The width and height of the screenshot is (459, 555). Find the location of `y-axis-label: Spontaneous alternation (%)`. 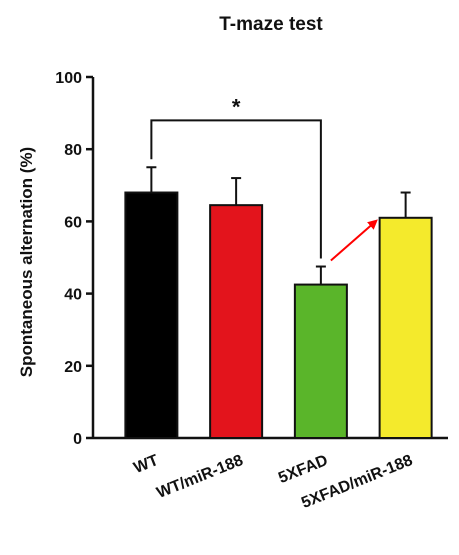

y-axis-label: Spontaneous alternation (%) is located at coordinates (26, 262).